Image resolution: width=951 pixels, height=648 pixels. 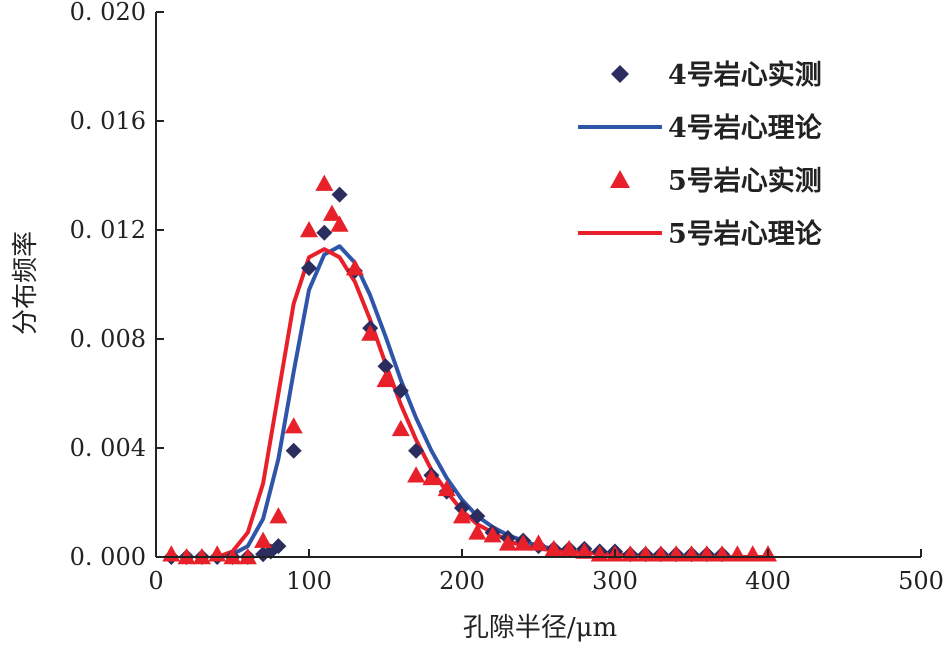 I want to click on legend-item: 4号岩心理论, so click(x=700, y=128).